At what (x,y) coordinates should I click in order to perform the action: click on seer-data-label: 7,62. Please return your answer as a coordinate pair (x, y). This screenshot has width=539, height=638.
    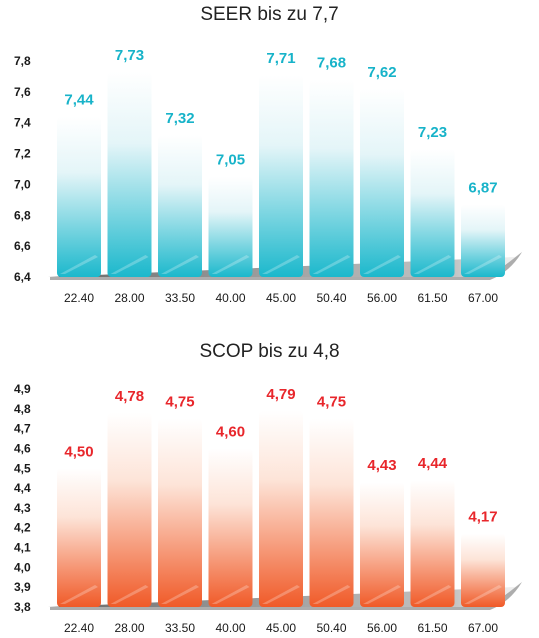
    Looking at the image, I should click on (381, 72).